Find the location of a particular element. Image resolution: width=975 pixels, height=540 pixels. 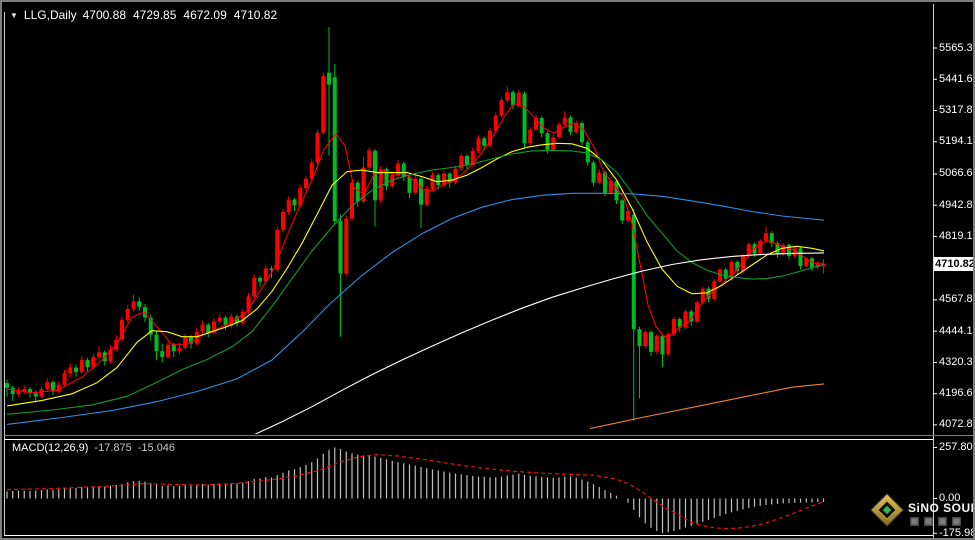

macd-axis-label: -175.983 is located at coordinates (956, 532).